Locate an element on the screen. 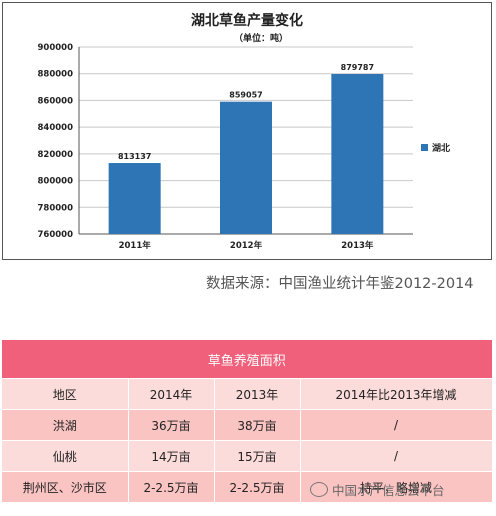 This screenshot has width=496, height=516. table-header-row: 地区 2014年 2013年 2014年比2013年增减 is located at coordinates (247, 394).